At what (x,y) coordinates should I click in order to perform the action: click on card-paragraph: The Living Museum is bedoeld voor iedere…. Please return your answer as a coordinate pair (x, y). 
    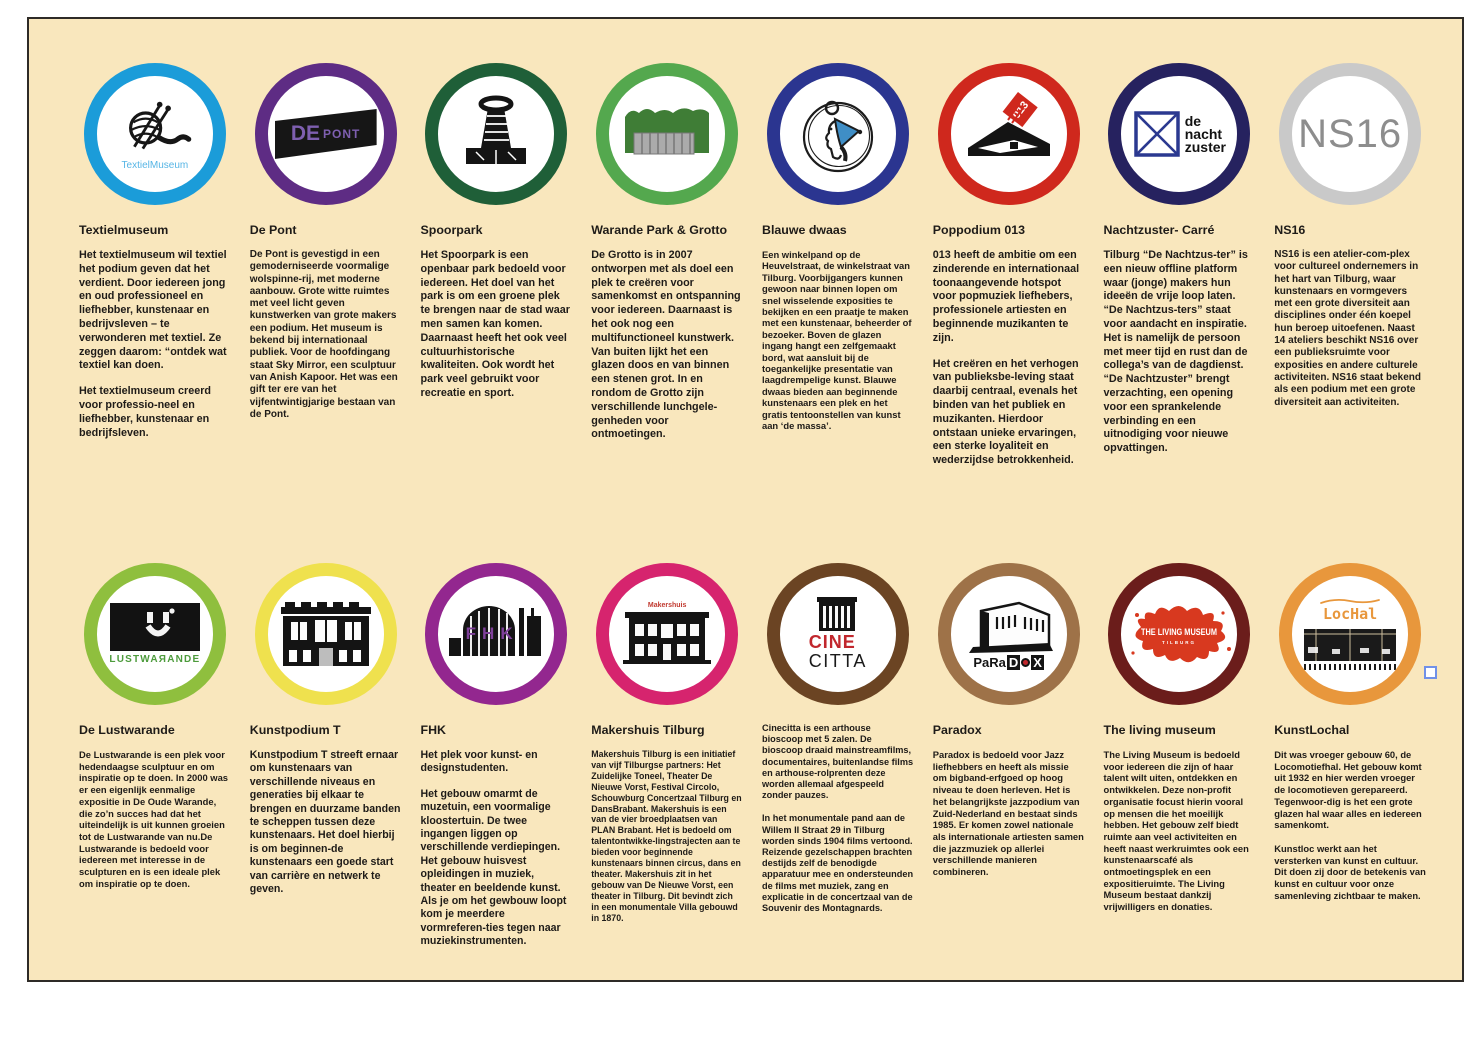
    Looking at the image, I should click on (1176, 831).